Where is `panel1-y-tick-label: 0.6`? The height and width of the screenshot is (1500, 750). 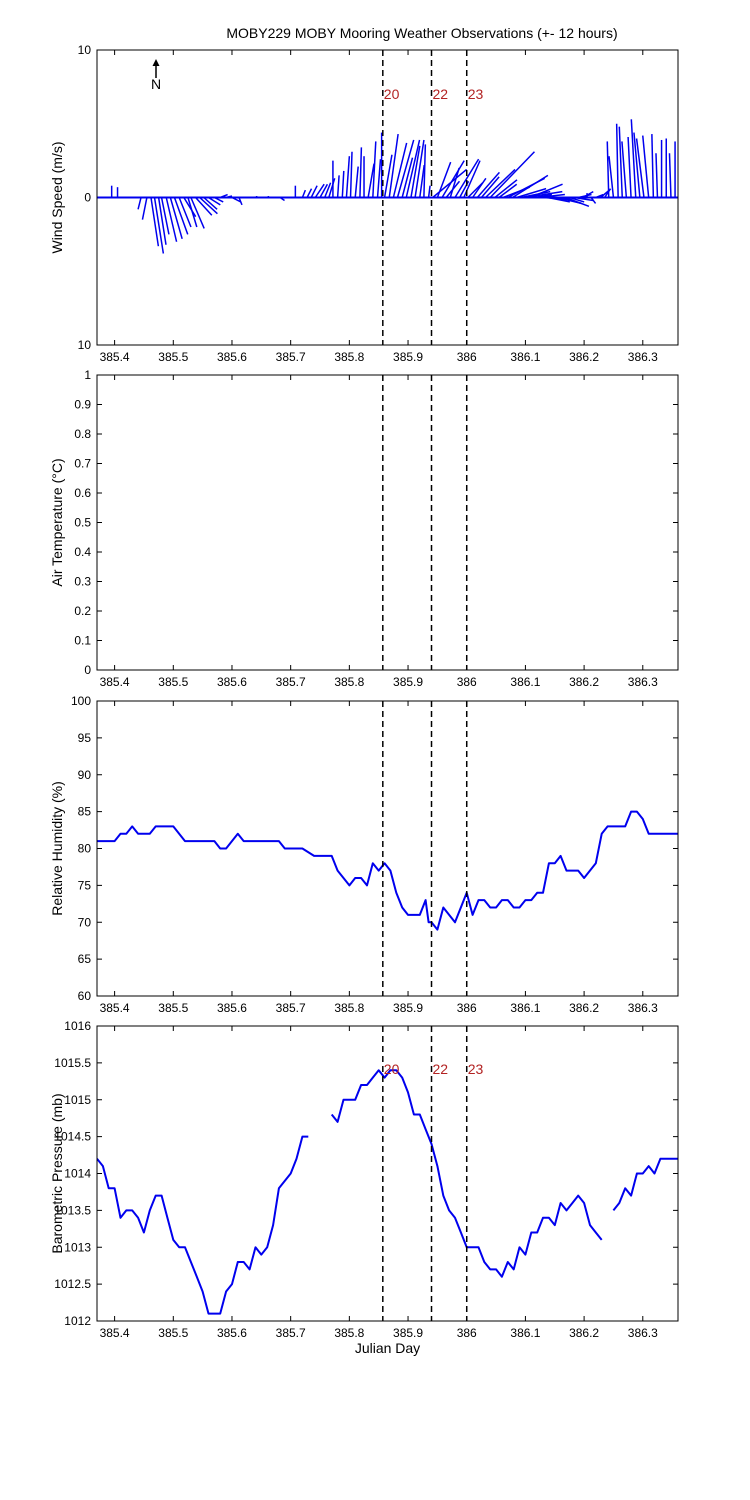
panel1-y-tick-label: 0.6 is located at coordinates (82, 493).